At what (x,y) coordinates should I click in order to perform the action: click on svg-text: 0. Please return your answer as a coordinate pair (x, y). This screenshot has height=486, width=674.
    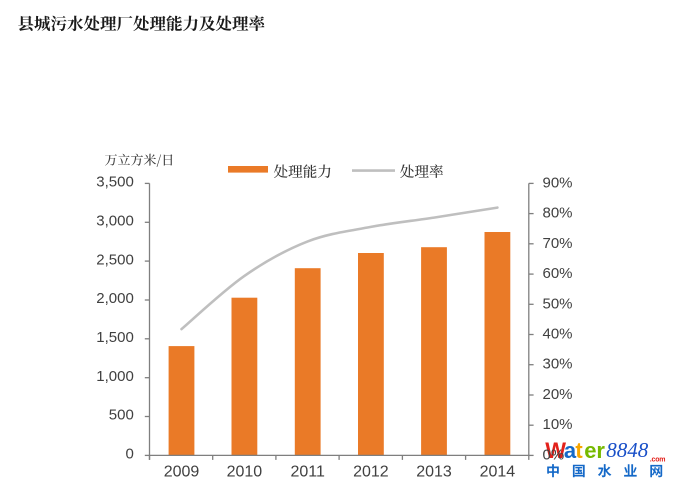
    Looking at the image, I should click on (129, 454).